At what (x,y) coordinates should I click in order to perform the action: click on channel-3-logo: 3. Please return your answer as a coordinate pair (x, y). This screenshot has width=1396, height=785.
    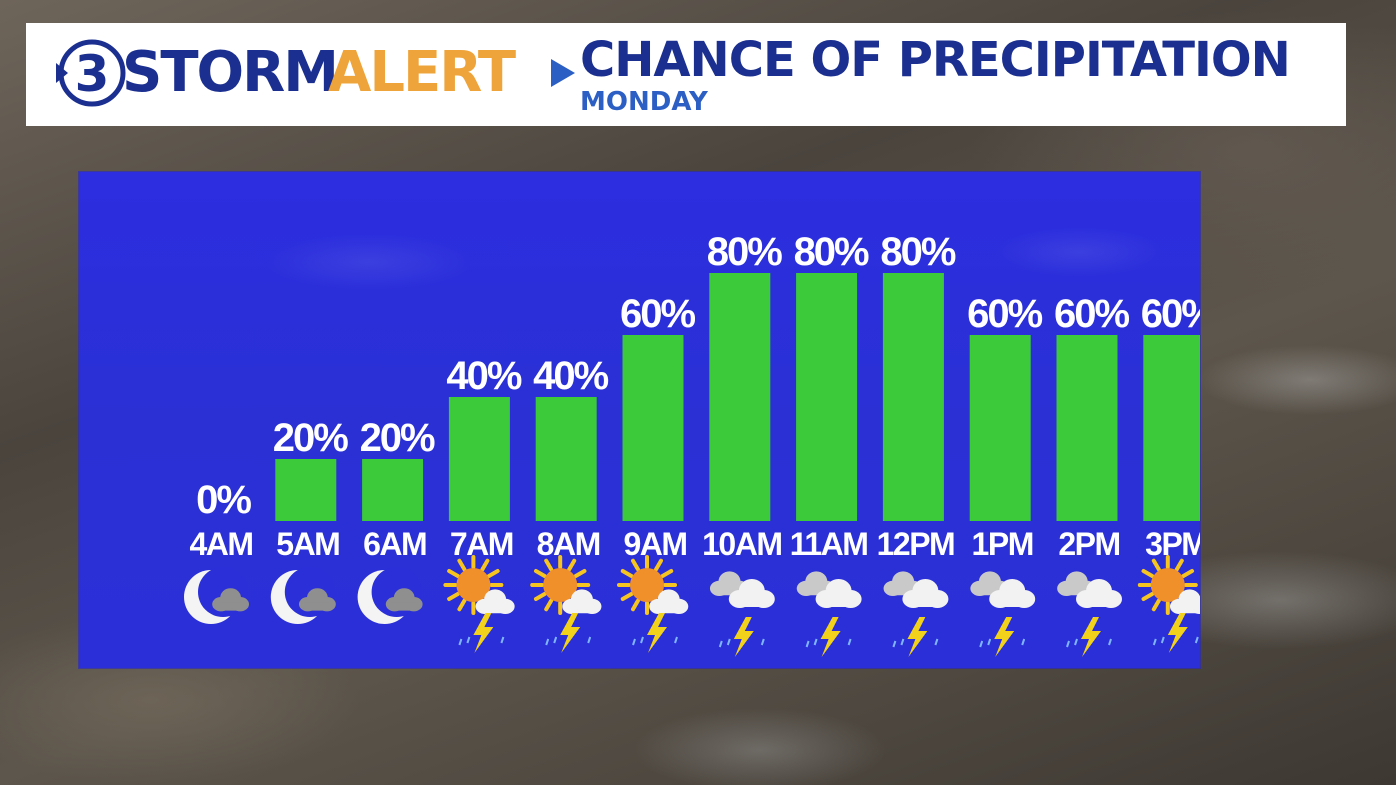
    Looking at the image, I should click on (91, 73).